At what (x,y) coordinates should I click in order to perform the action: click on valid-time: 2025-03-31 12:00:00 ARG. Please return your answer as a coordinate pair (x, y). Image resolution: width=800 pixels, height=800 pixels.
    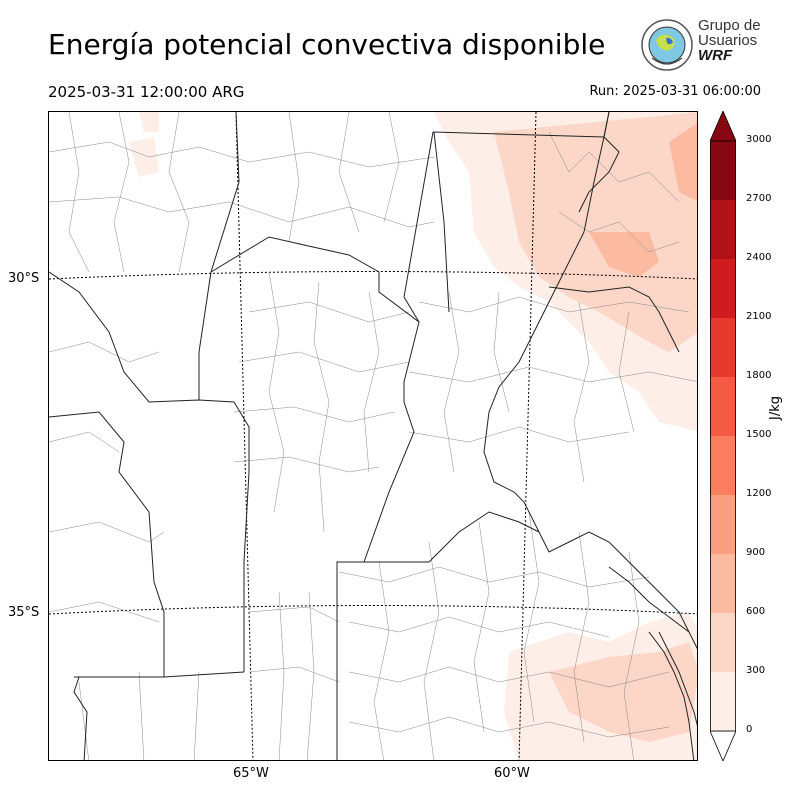
    Looking at the image, I should click on (146, 92).